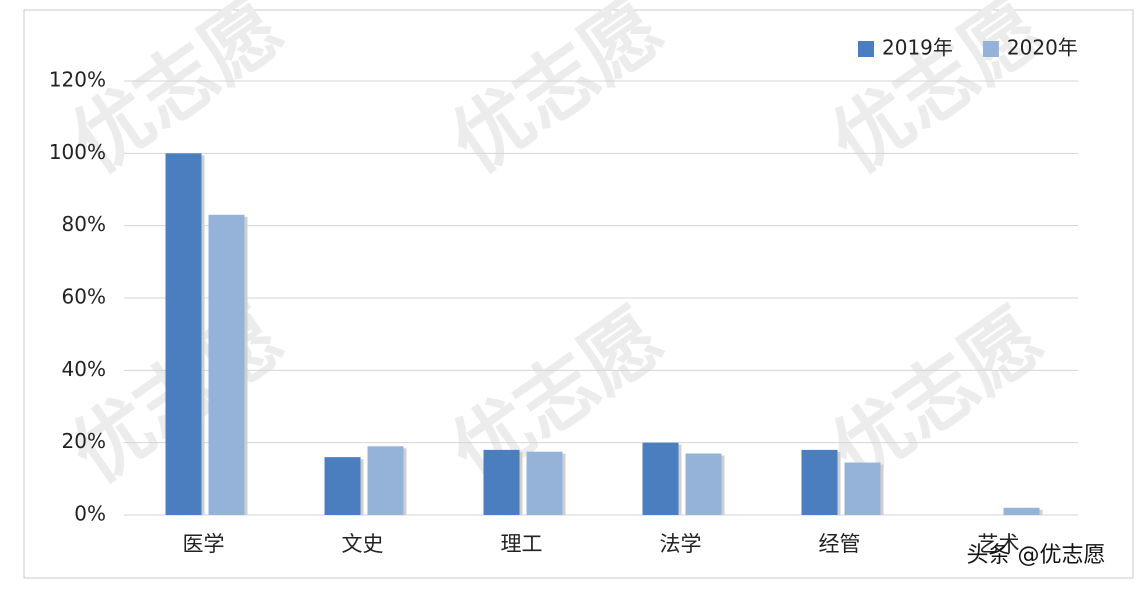 This screenshot has height=592, width=1148. I want to click on x-tick-label: 文史, so click(363, 544).